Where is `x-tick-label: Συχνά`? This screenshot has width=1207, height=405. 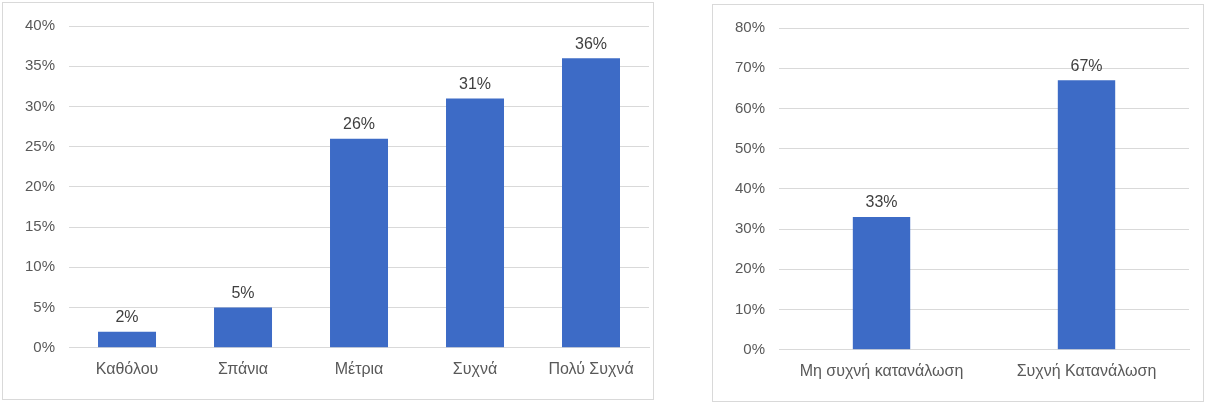
x-tick-label: Συχνά is located at coordinates (475, 368).